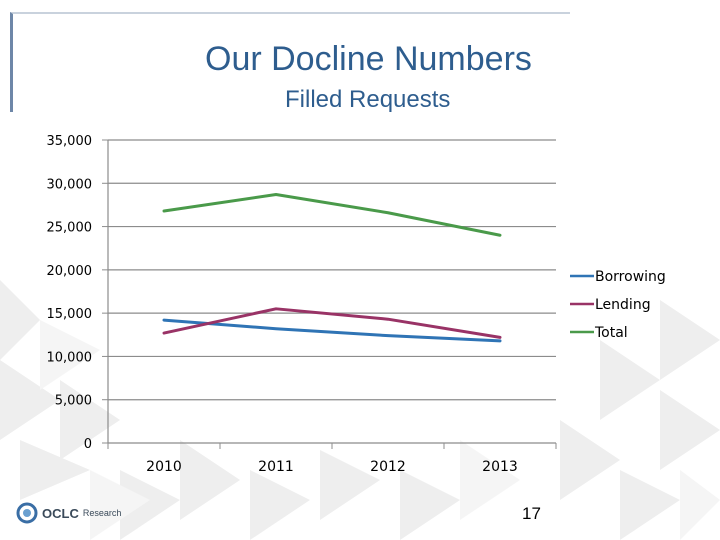 The width and height of the screenshot is (720, 540). I want to click on oclc-logo-icon, so click(27, 513).